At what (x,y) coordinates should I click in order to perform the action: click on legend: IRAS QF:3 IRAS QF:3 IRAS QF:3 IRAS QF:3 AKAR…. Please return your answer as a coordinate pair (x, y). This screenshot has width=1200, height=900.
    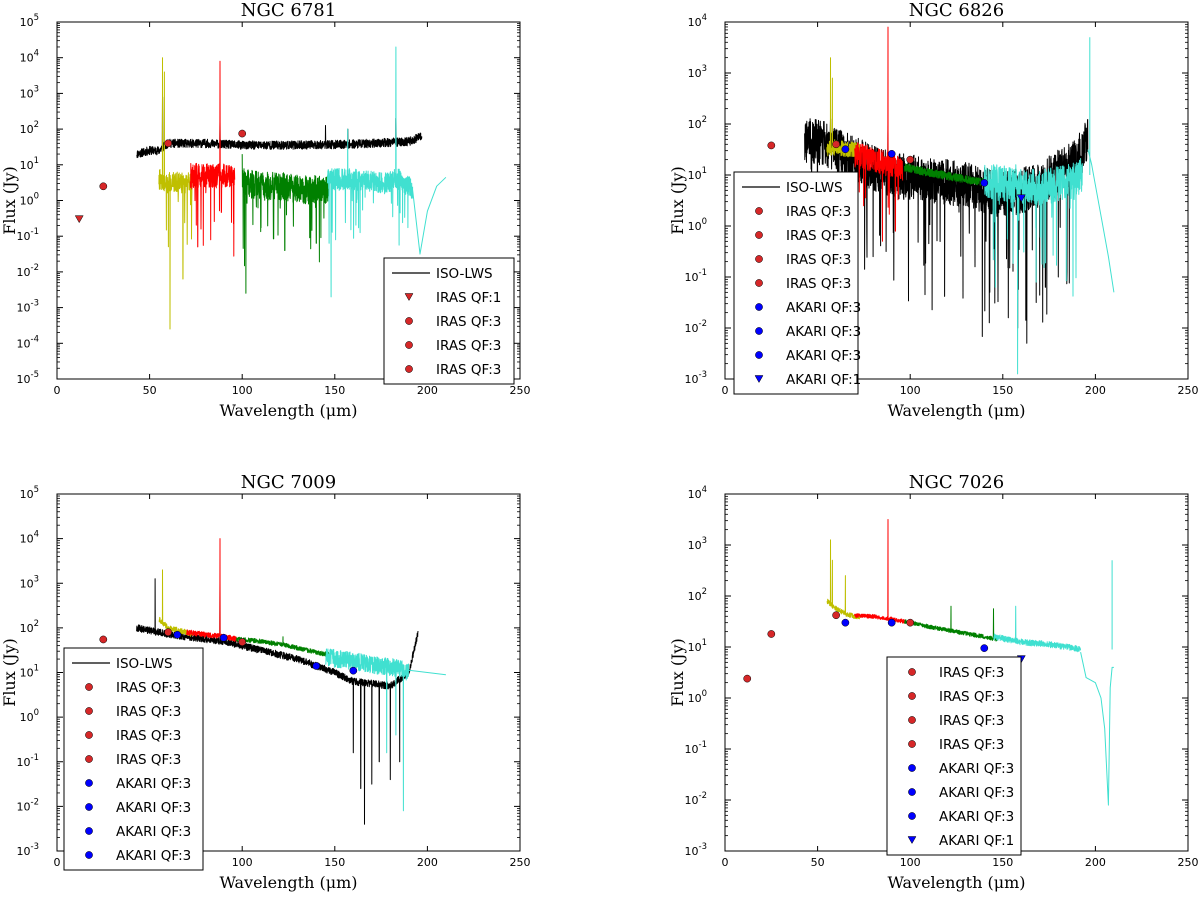
    Looking at the image, I should click on (954, 756).